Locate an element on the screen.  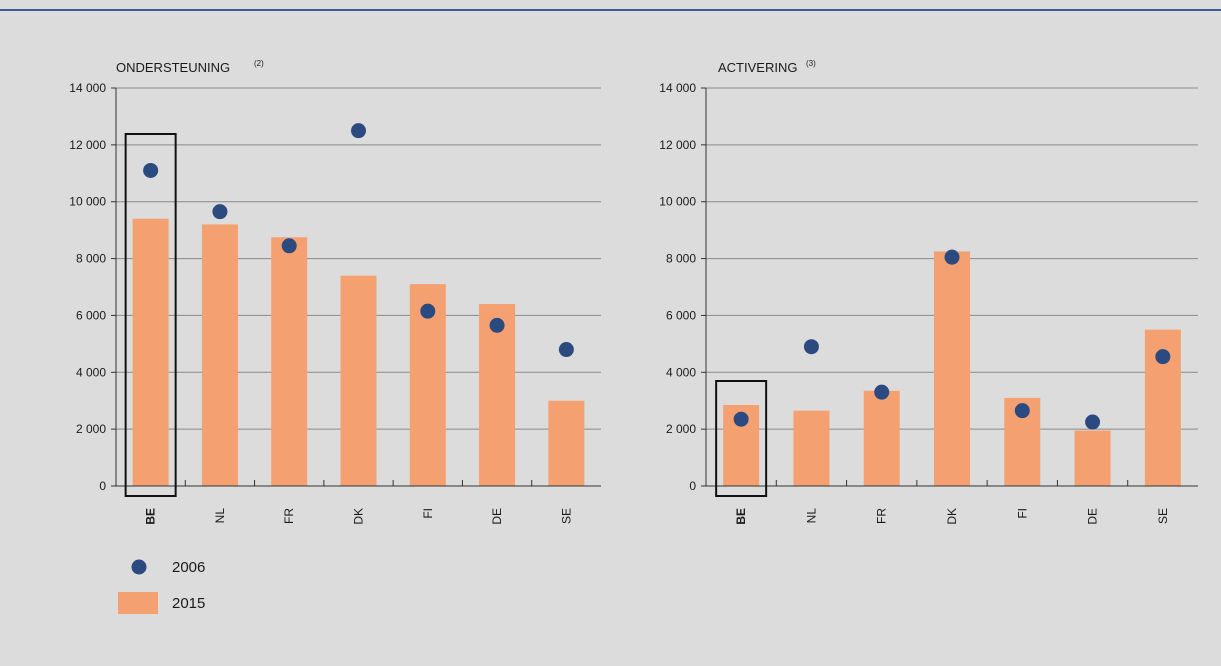
legend: 2006 2015 is located at coordinates (161, 586).